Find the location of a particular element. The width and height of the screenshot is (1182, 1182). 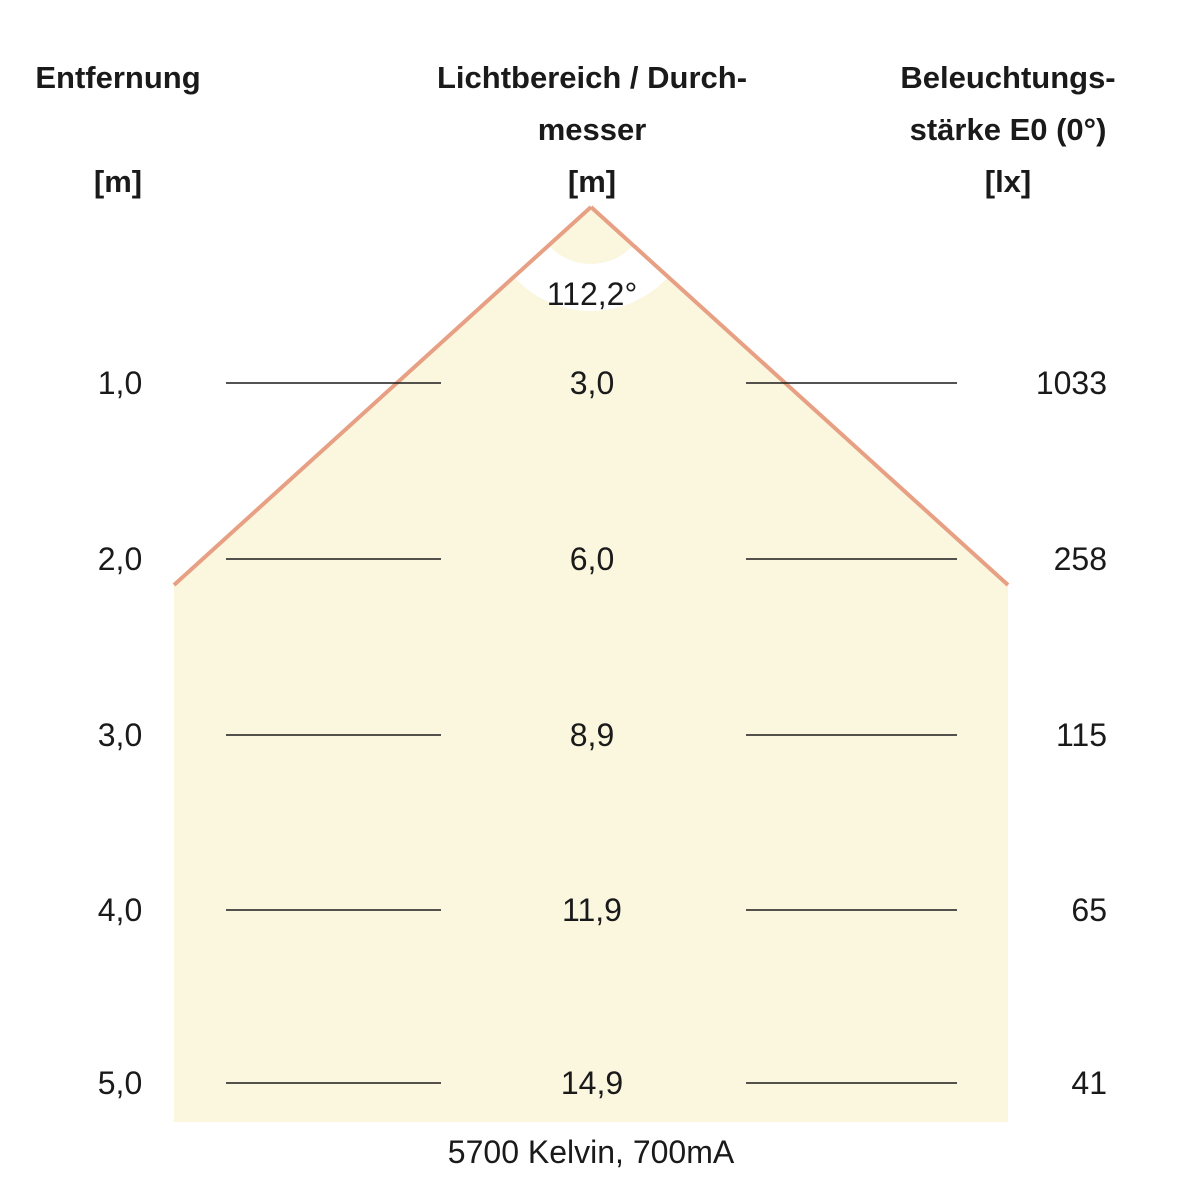

cone-edge-left is located at coordinates (382, 396).